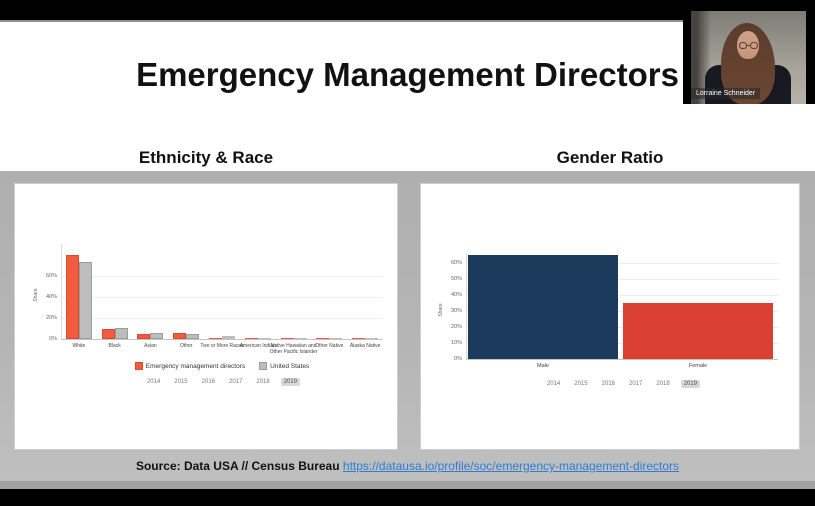  Describe the element at coordinates (228, 337) in the screenshot. I see `bar-two-or-more-races-us` at that location.